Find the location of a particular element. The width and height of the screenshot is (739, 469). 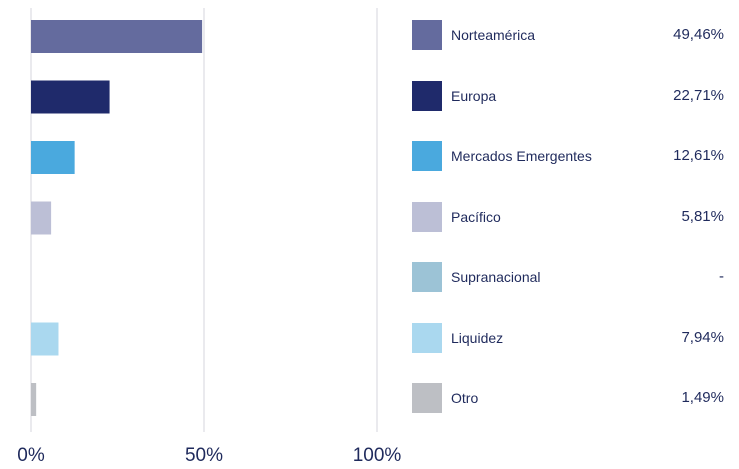

legend-value: 5,81% is located at coordinates (702, 216).